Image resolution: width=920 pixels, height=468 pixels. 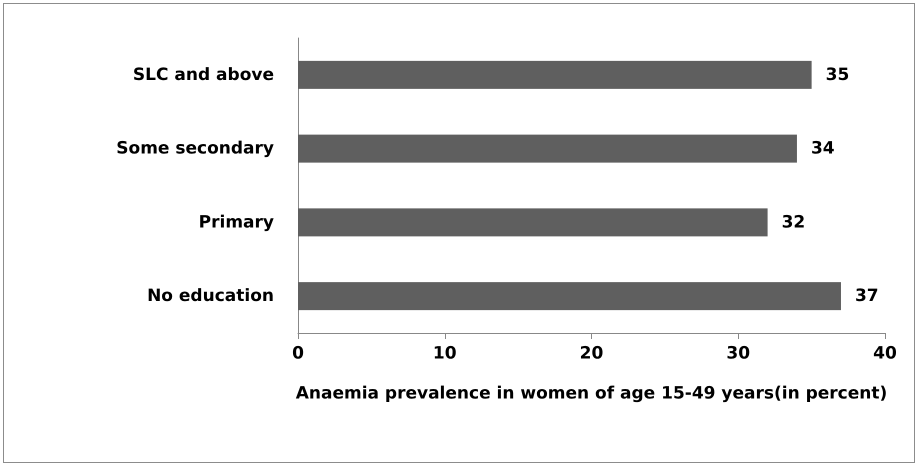 I want to click on data-label: 34, so click(x=822, y=148).